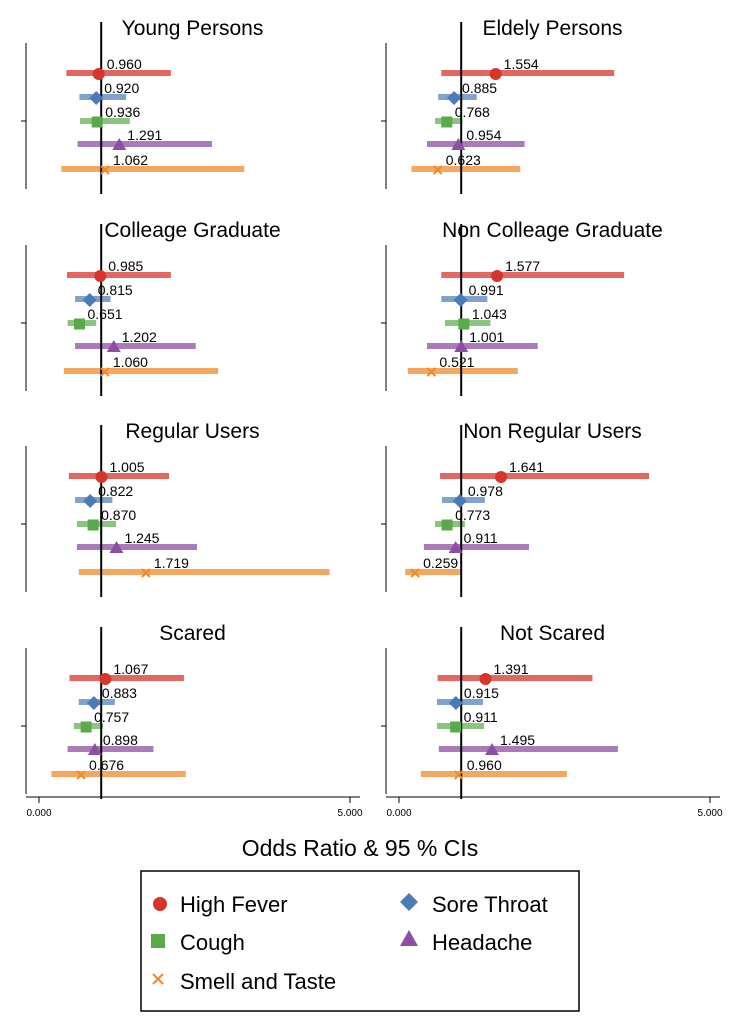 The width and height of the screenshot is (744, 1024). Describe the element at coordinates (111, 717) in the screenshot. I see `or-value-label: 0.757` at that location.